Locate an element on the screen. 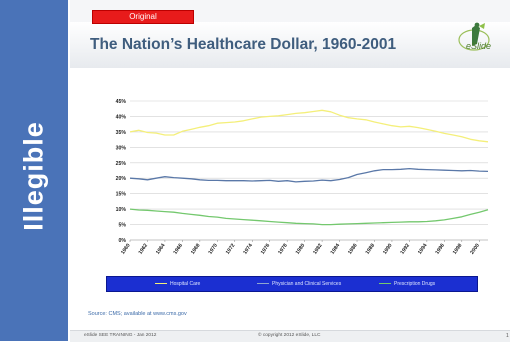  legend-label-physician: Physician and Clinical Services is located at coordinates (307, 284).